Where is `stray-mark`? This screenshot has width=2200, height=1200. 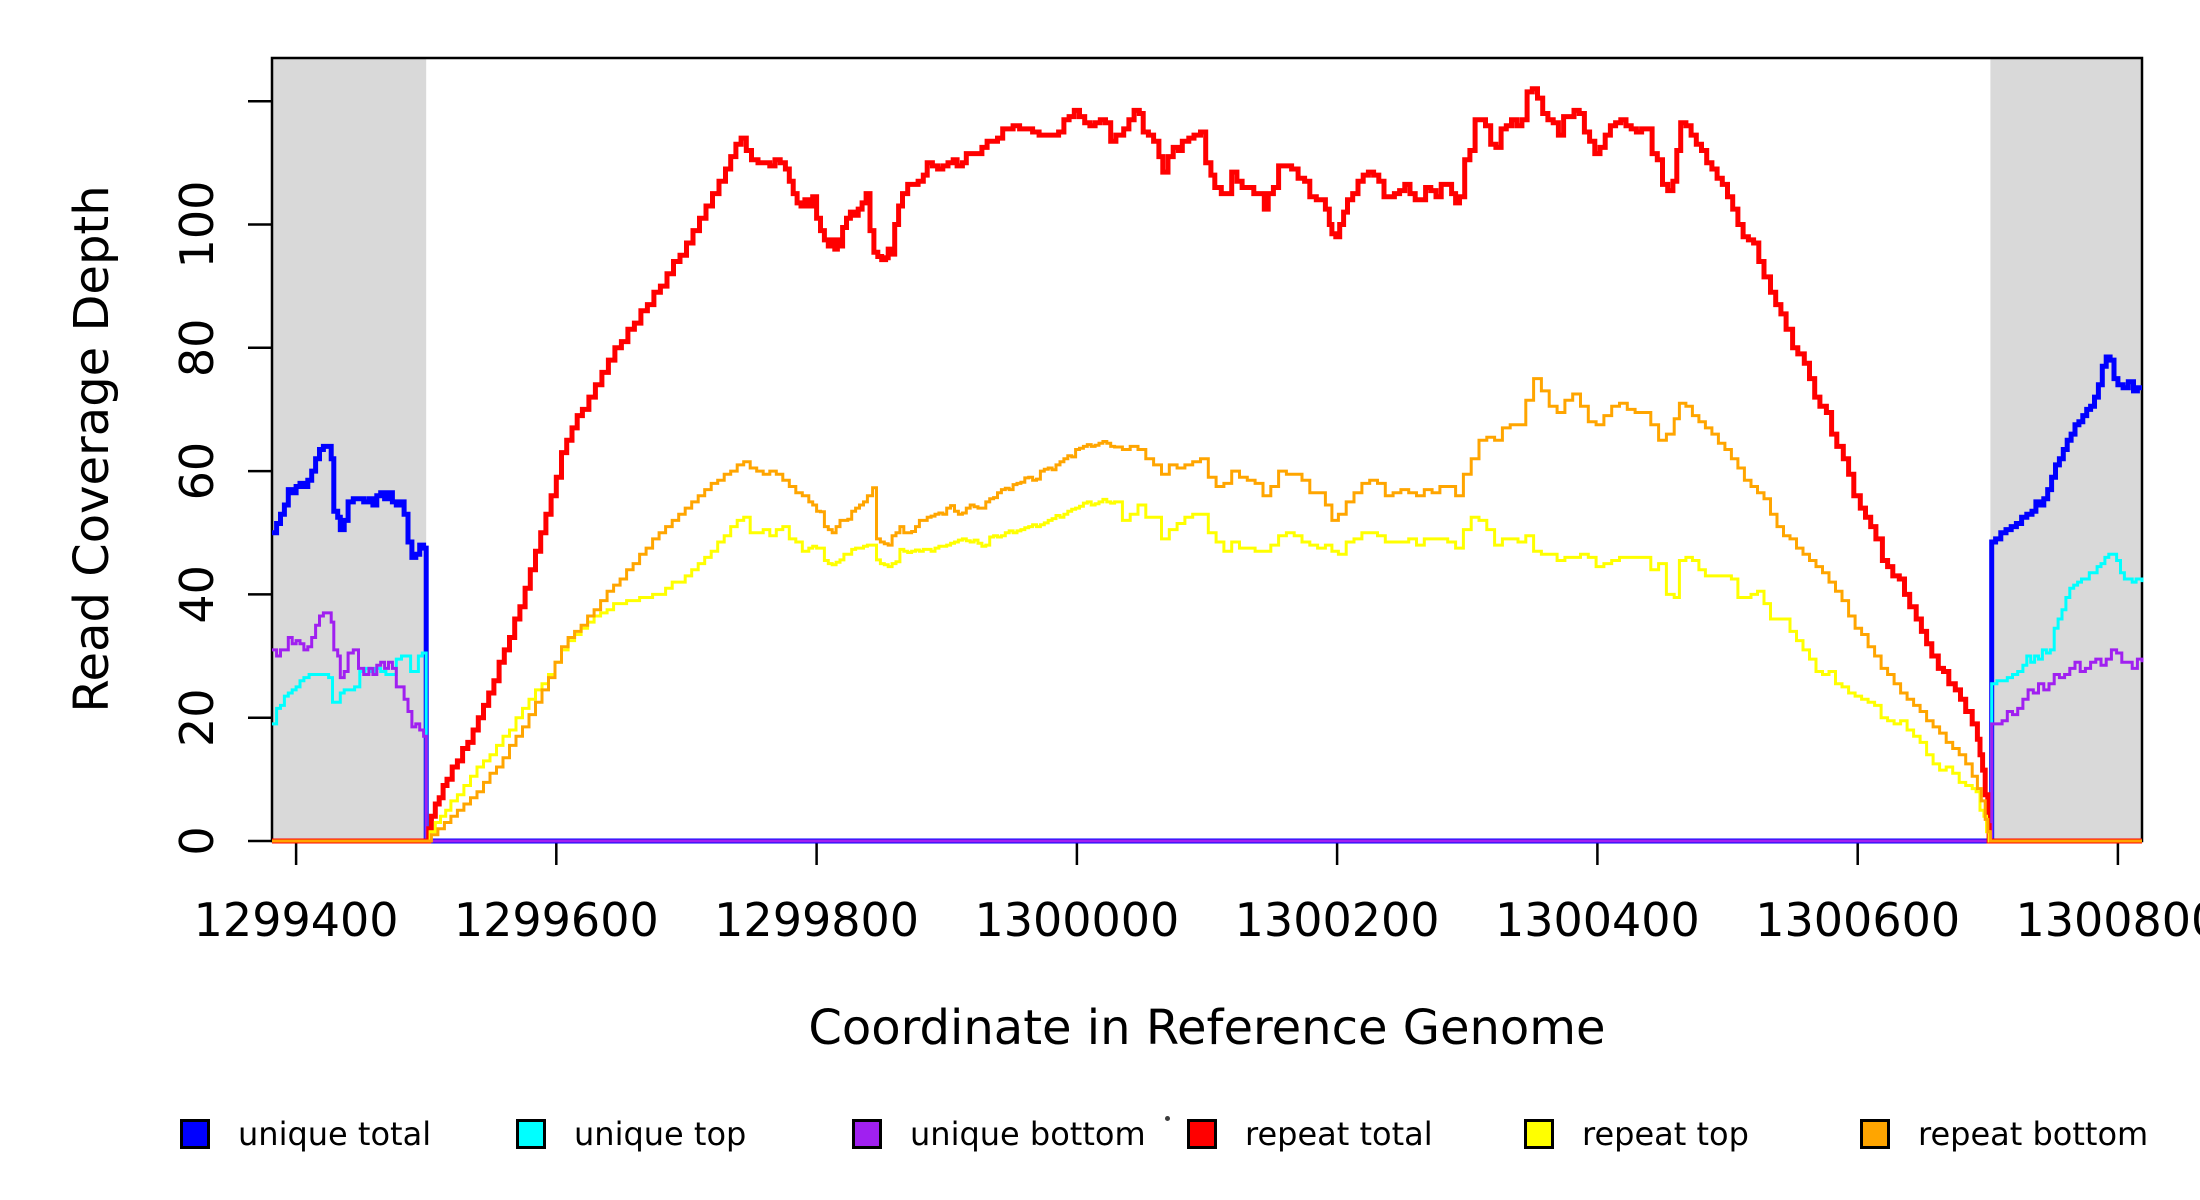
stray-mark is located at coordinates (1167, 1118).